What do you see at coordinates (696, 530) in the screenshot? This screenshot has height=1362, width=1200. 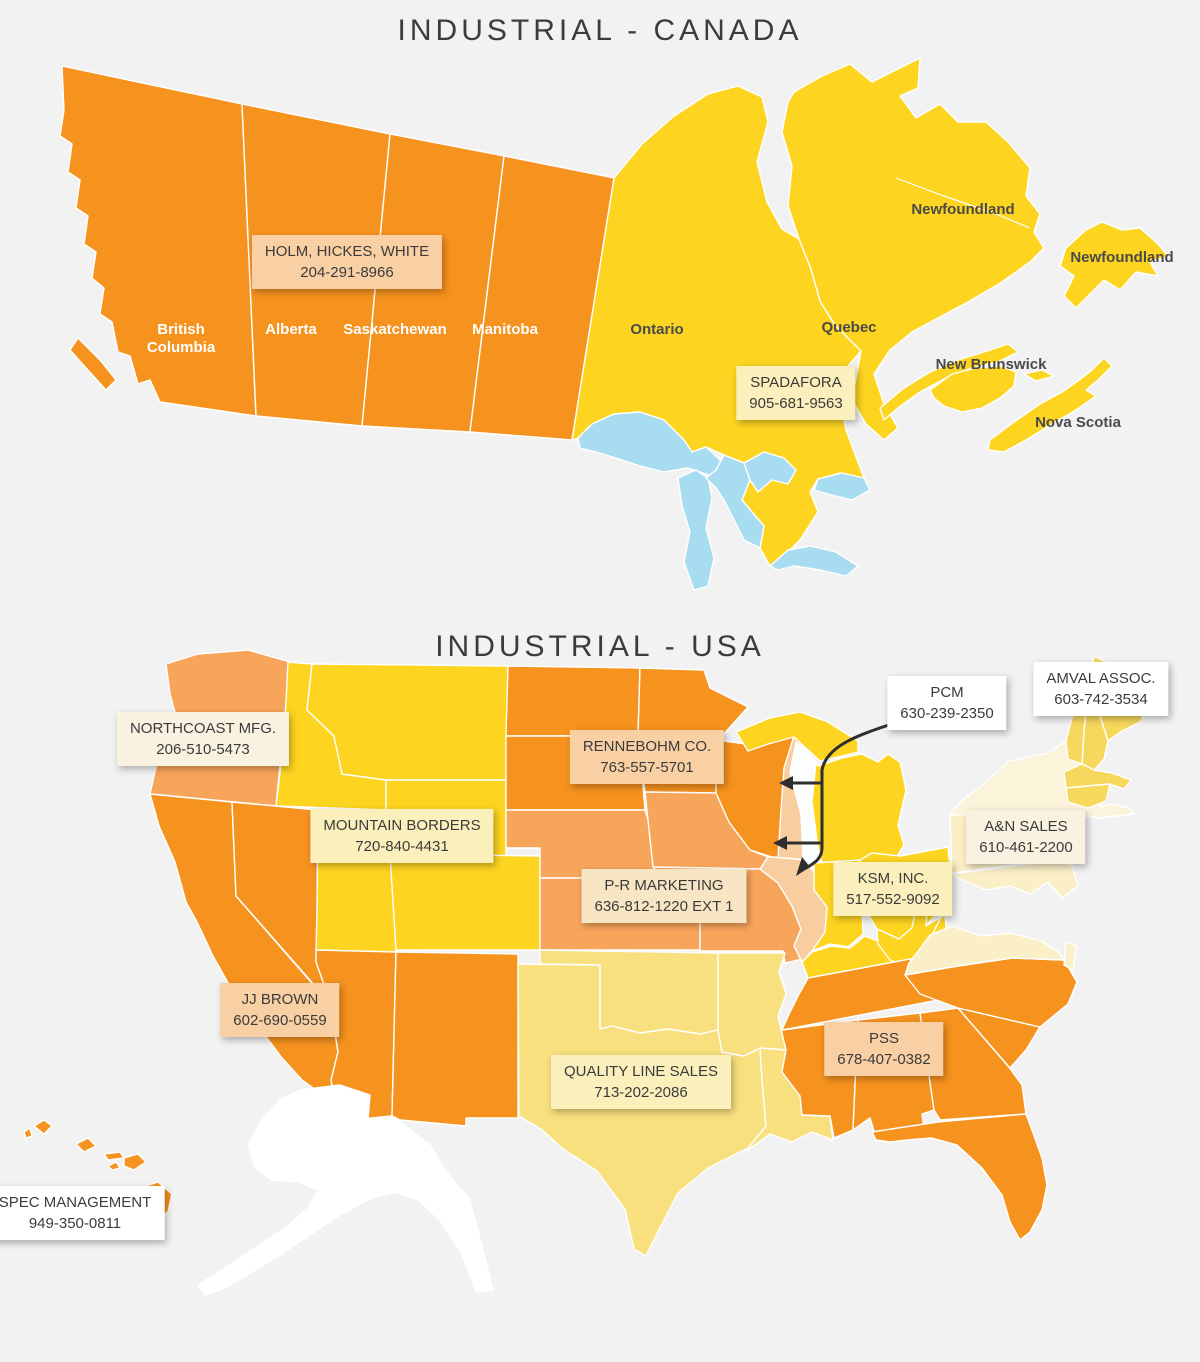 I see `lake-michigan-canada` at bounding box center [696, 530].